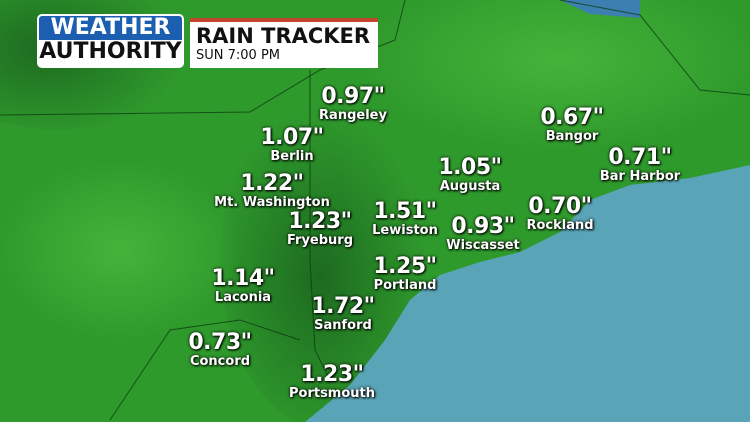 The width and height of the screenshot is (750, 422). Describe the element at coordinates (470, 167) in the screenshot. I see `rain-value: 1.05"` at that location.